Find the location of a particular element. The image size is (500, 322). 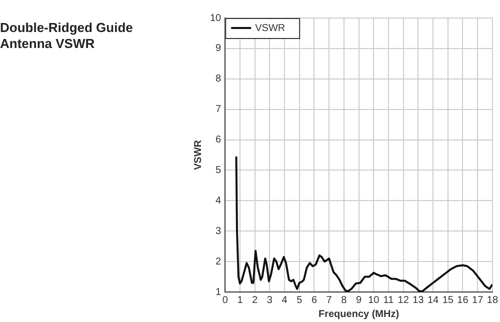

x-tick-label: 0 is located at coordinates (225, 300).